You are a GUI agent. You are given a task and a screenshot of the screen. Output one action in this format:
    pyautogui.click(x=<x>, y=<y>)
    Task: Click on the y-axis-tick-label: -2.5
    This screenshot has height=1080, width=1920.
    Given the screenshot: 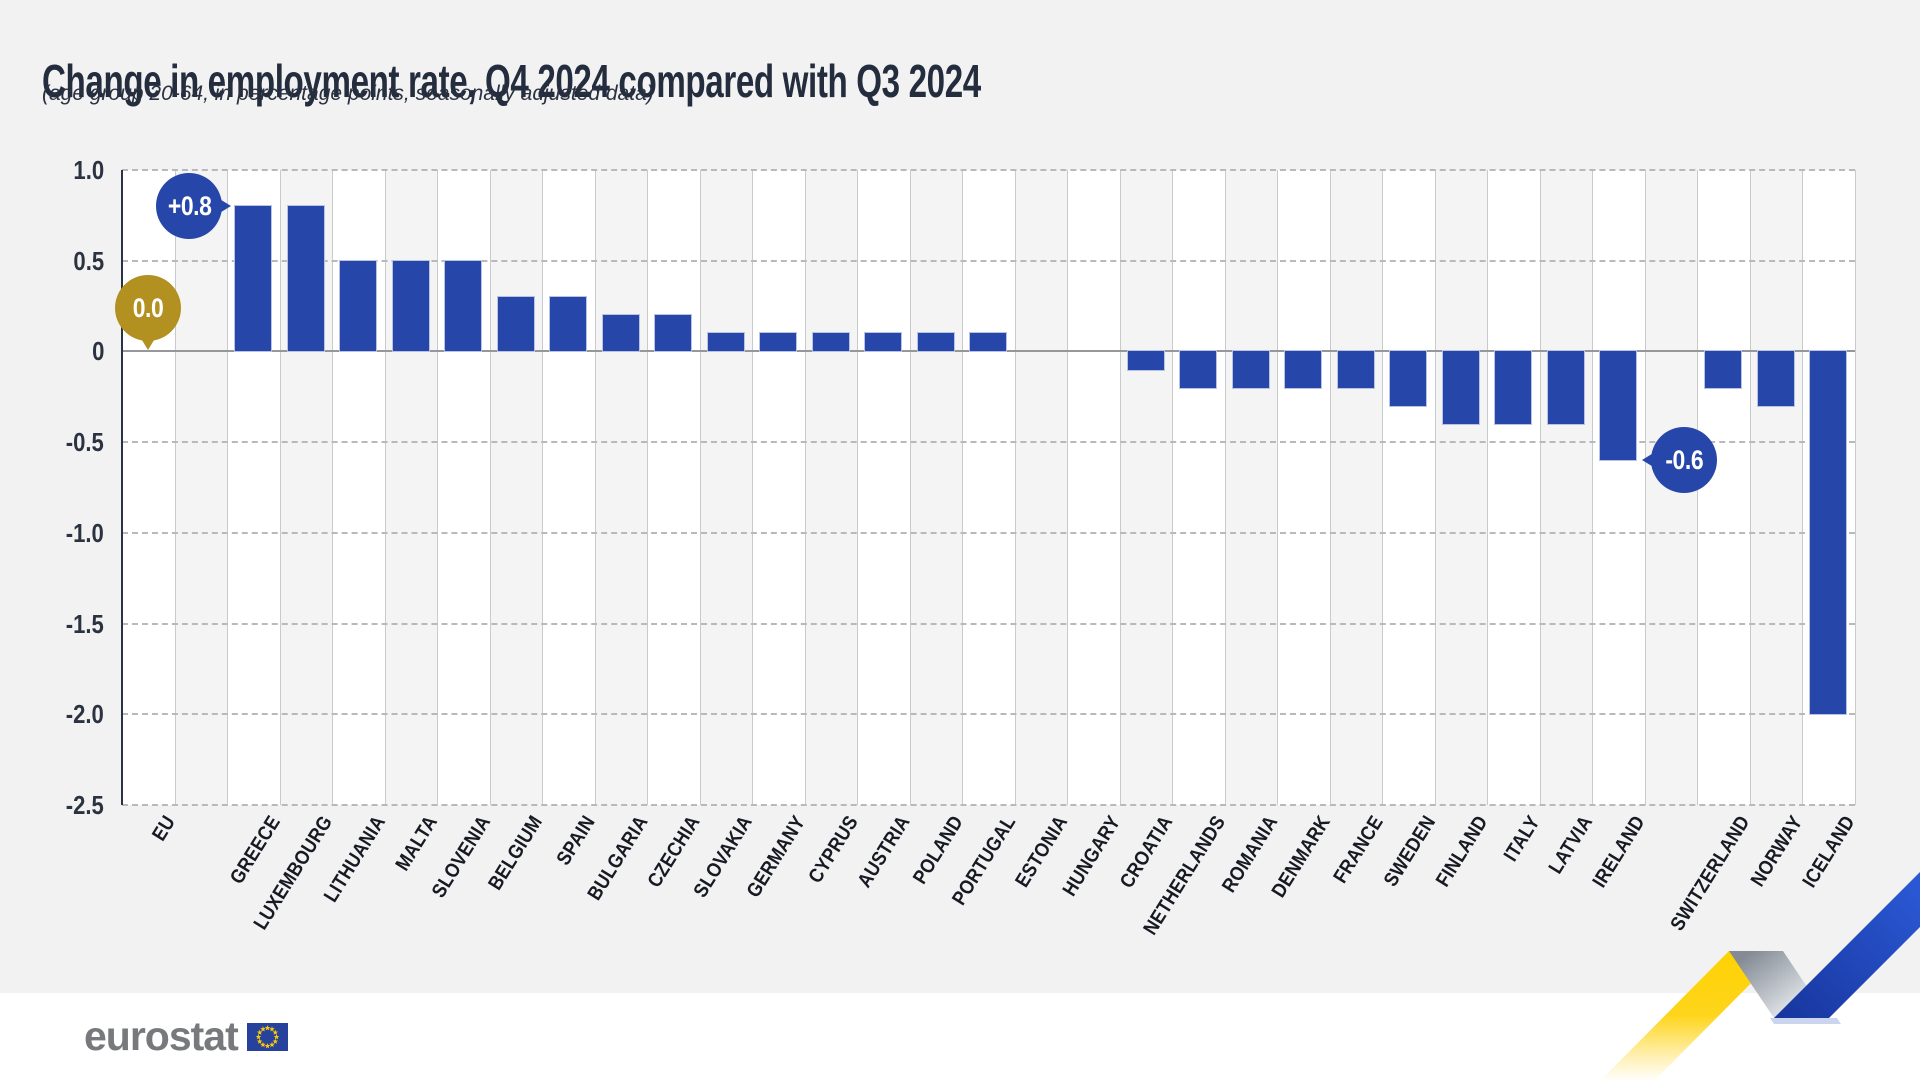 What is the action you would take?
    pyautogui.click(x=84, y=805)
    